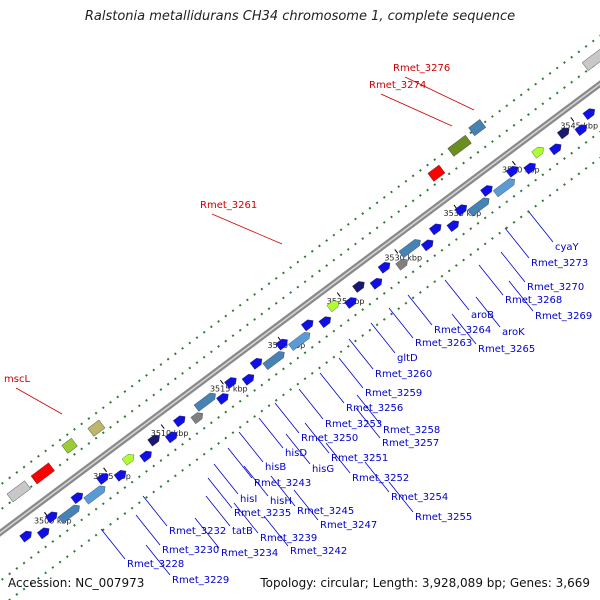  What do you see at coordinates (112, 476) in the screenshot?
I see `tick-label: 3505 kbp` at bounding box center [112, 476].